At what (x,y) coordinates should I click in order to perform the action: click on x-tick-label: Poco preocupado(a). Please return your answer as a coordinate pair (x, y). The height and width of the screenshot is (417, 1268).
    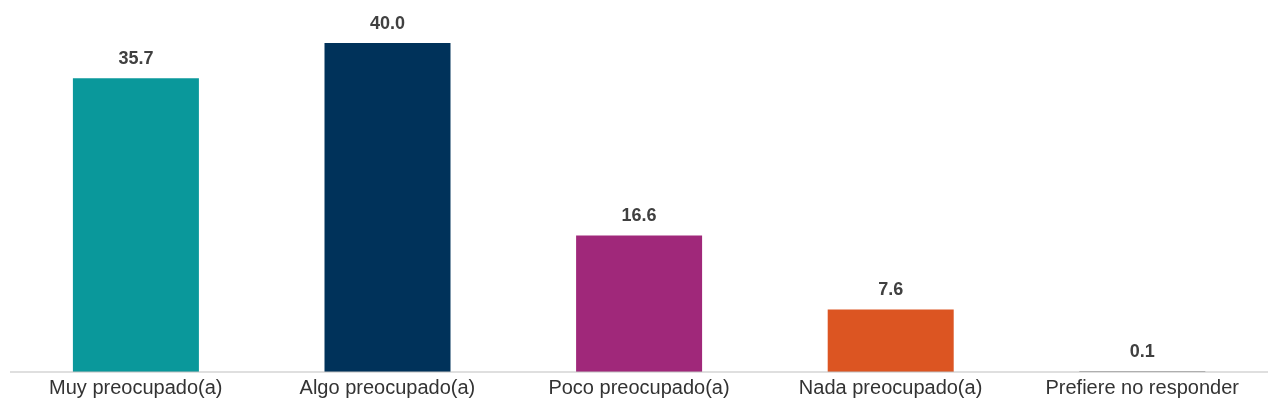
    Looking at the image, I should click on (639, 387).